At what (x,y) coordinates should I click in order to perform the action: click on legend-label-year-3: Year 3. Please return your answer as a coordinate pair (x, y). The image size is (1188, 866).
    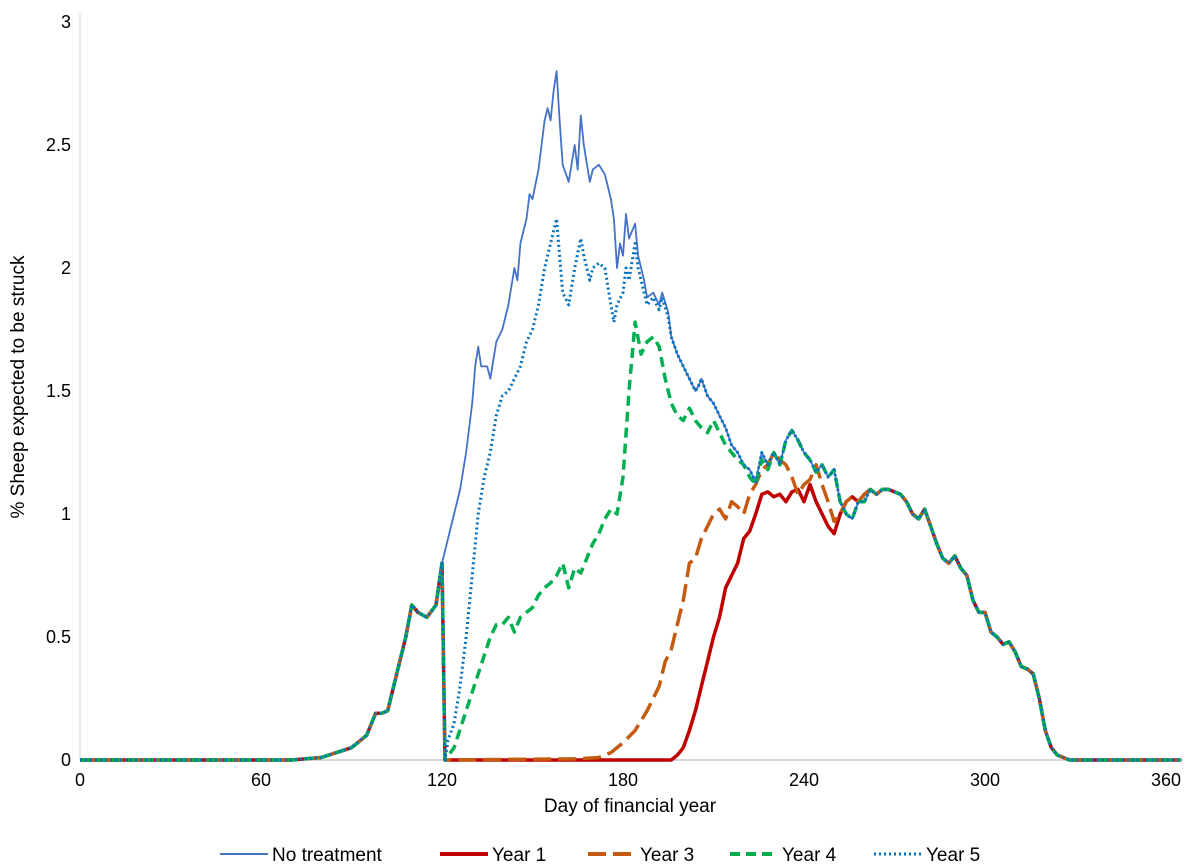
    Looking at the image, I should click on (667, 855).